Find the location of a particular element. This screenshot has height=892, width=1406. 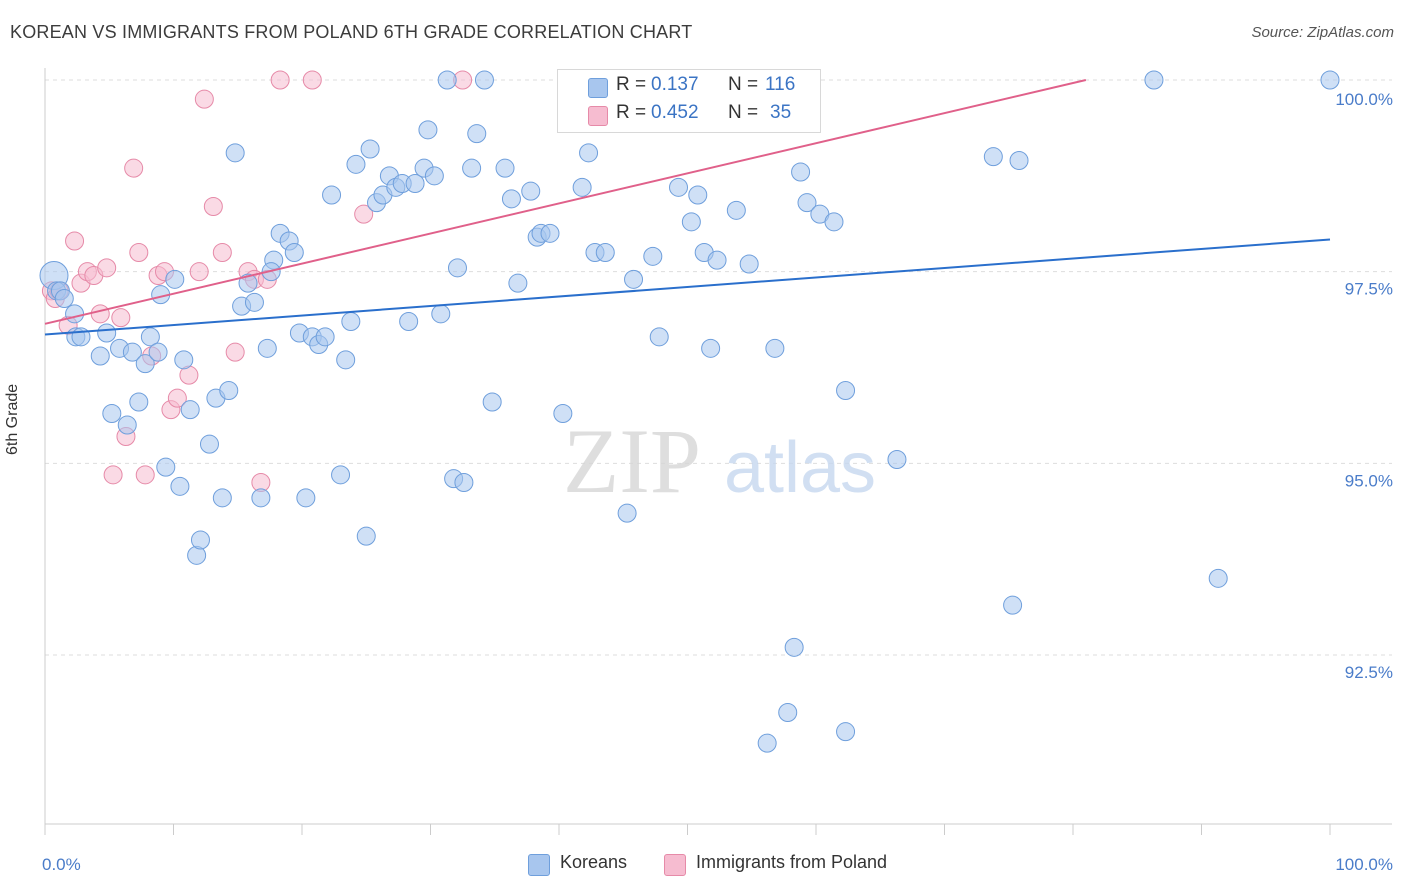

legend-label-poland: Immigrants from Poland is located at coordinates (792, 862).